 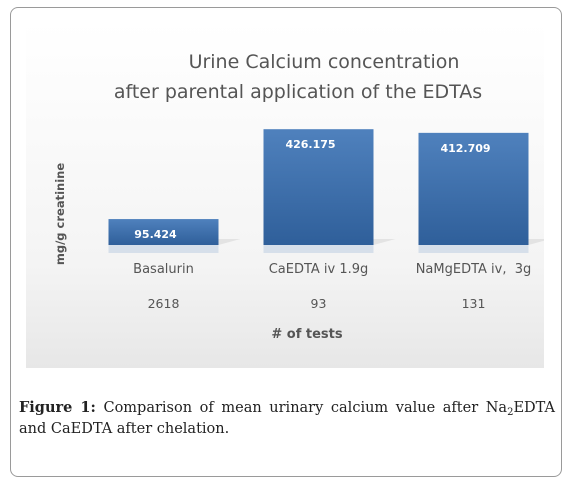 I want to click on test-count-2: 93, so click(x=319, y=303).